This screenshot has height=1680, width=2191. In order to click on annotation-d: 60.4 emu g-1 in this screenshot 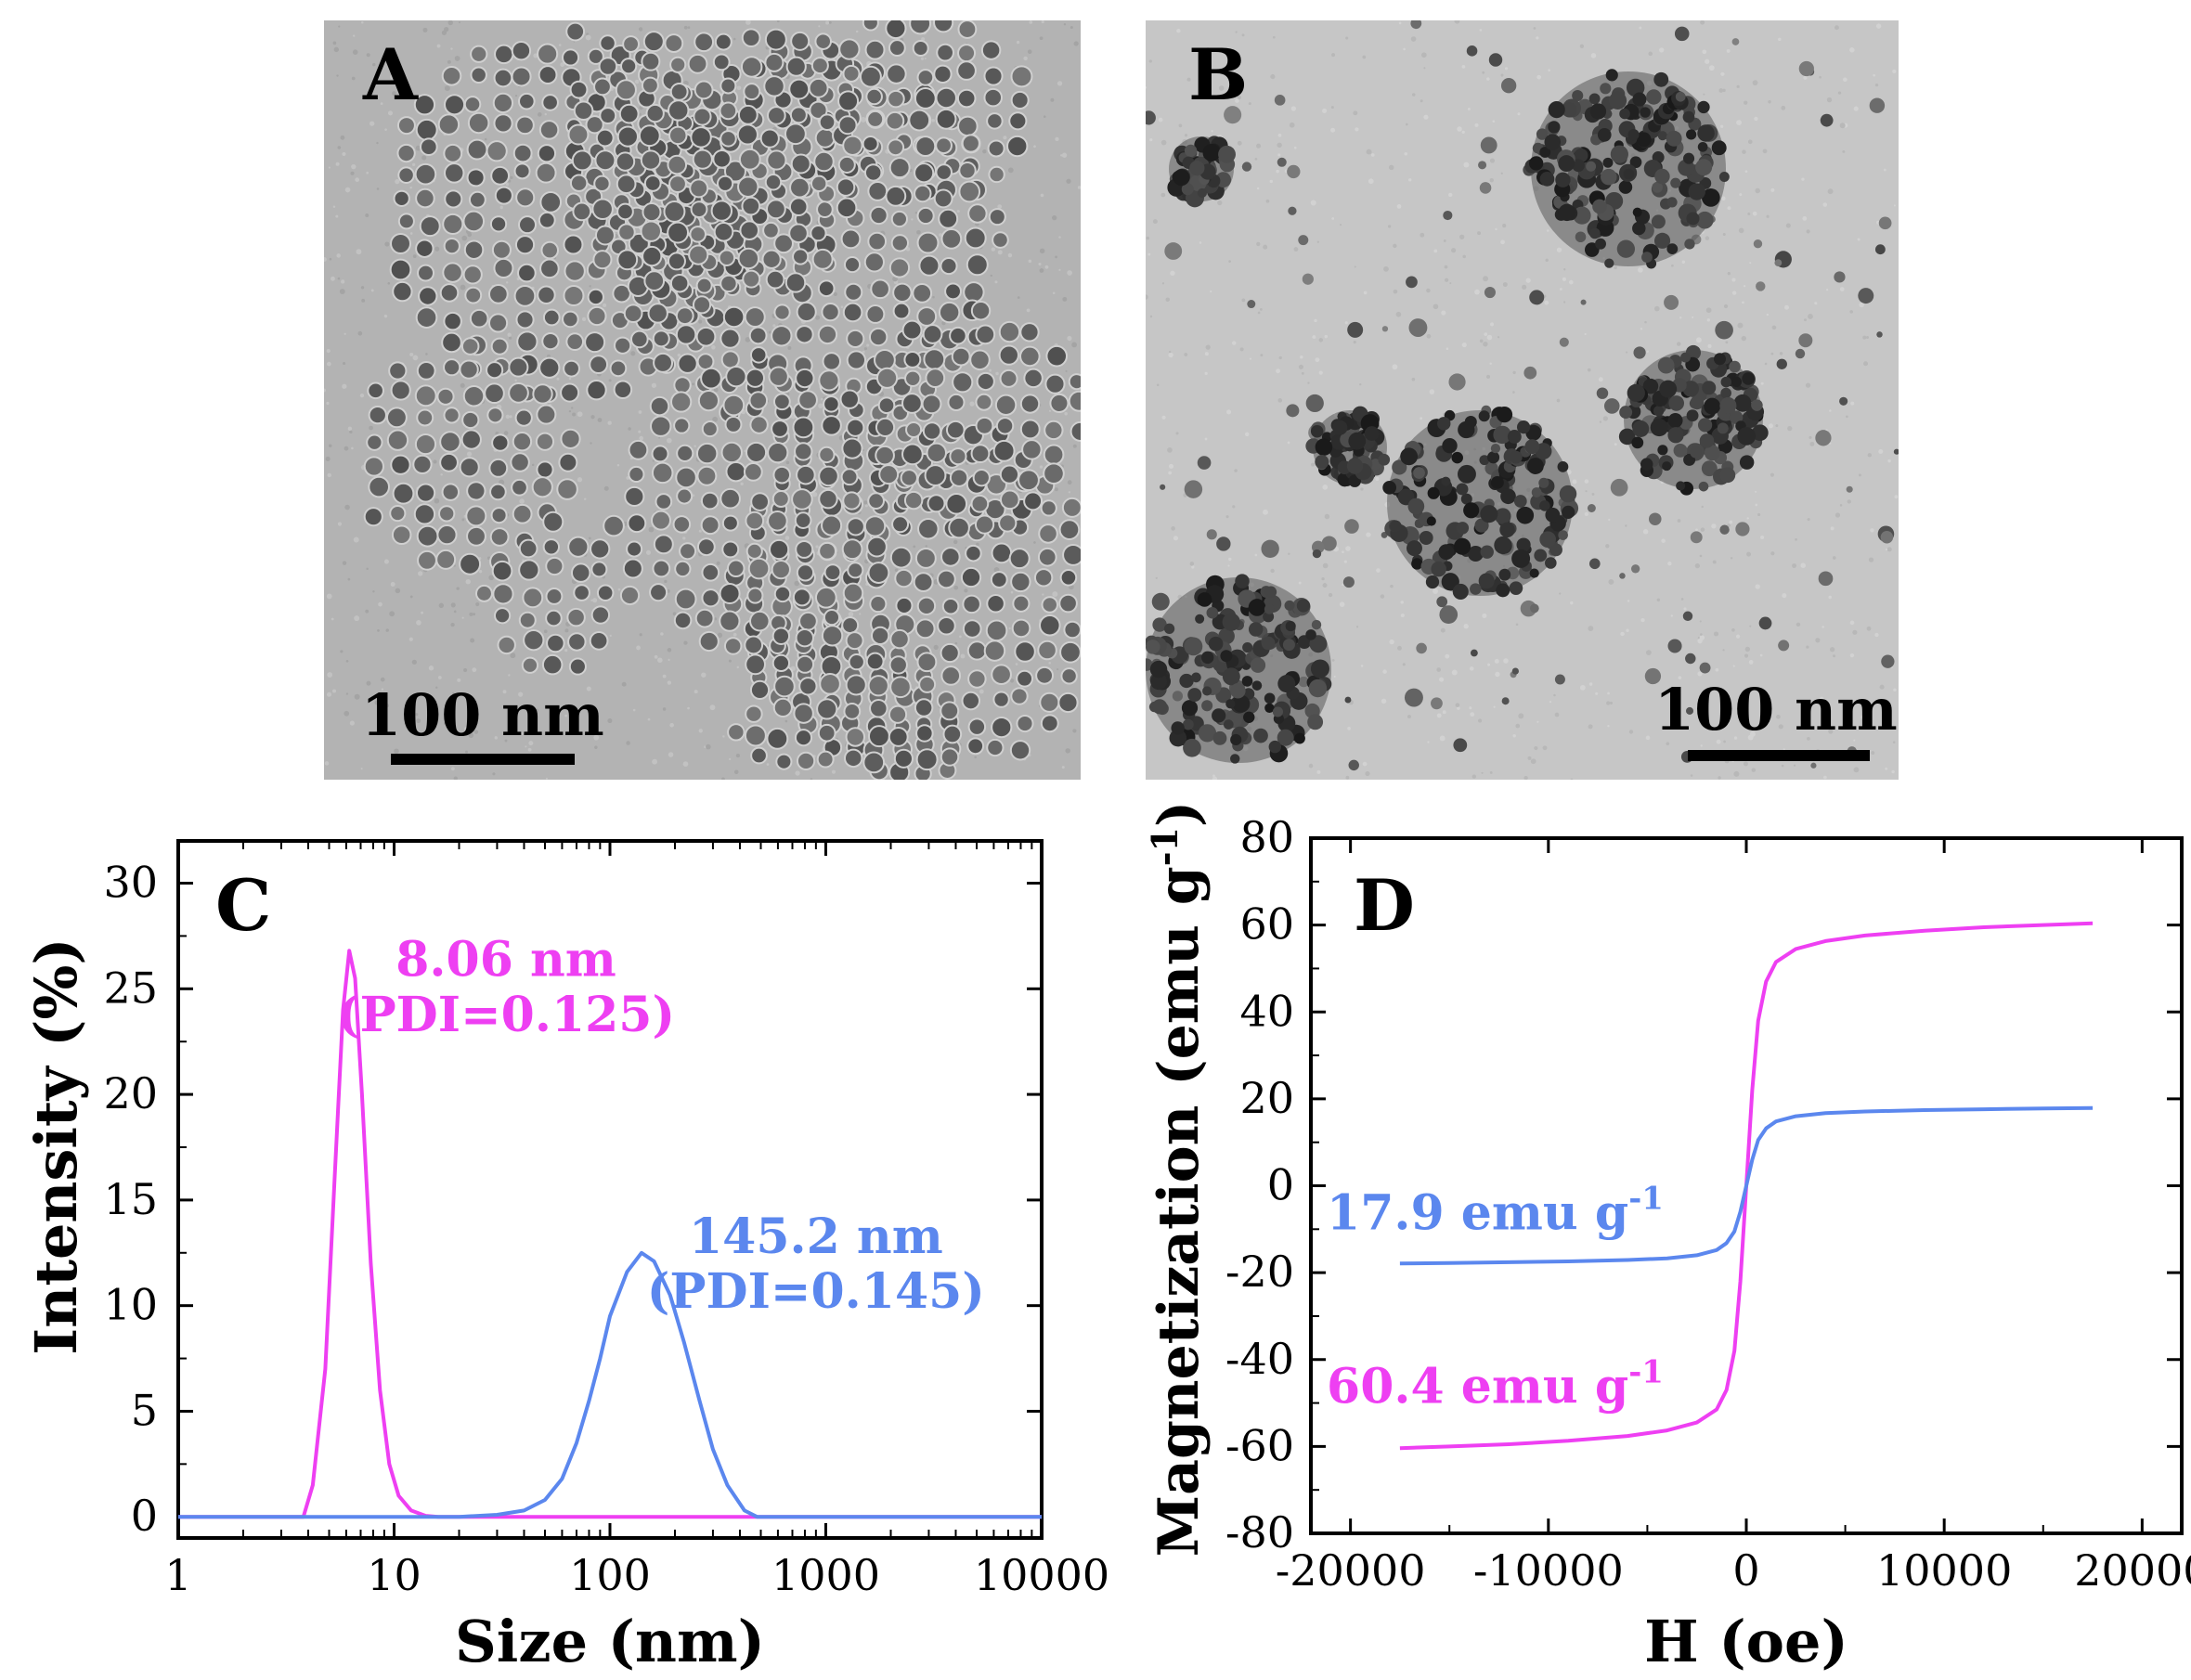, I will do `click(1495, 1384)`.